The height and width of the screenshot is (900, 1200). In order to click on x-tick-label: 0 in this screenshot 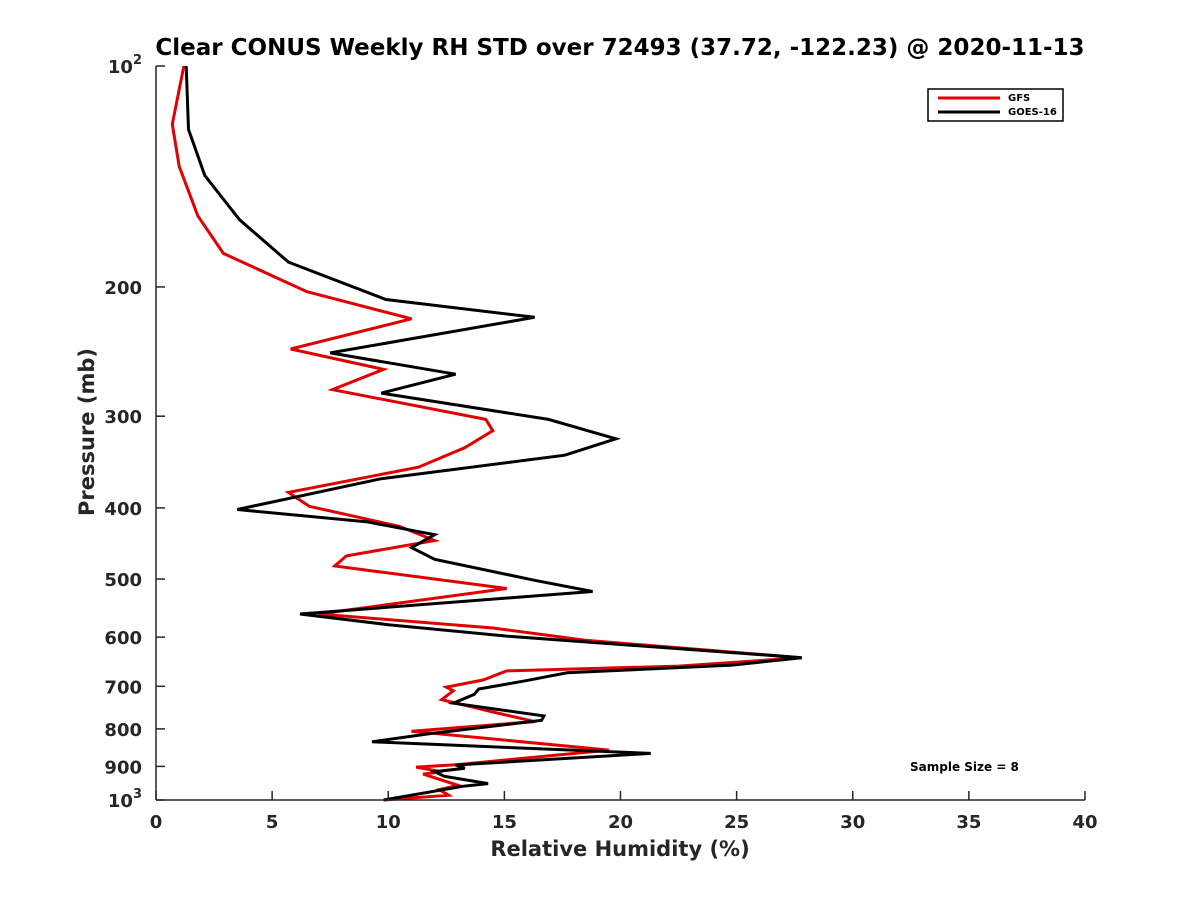, I will do `click(156, 822)`.